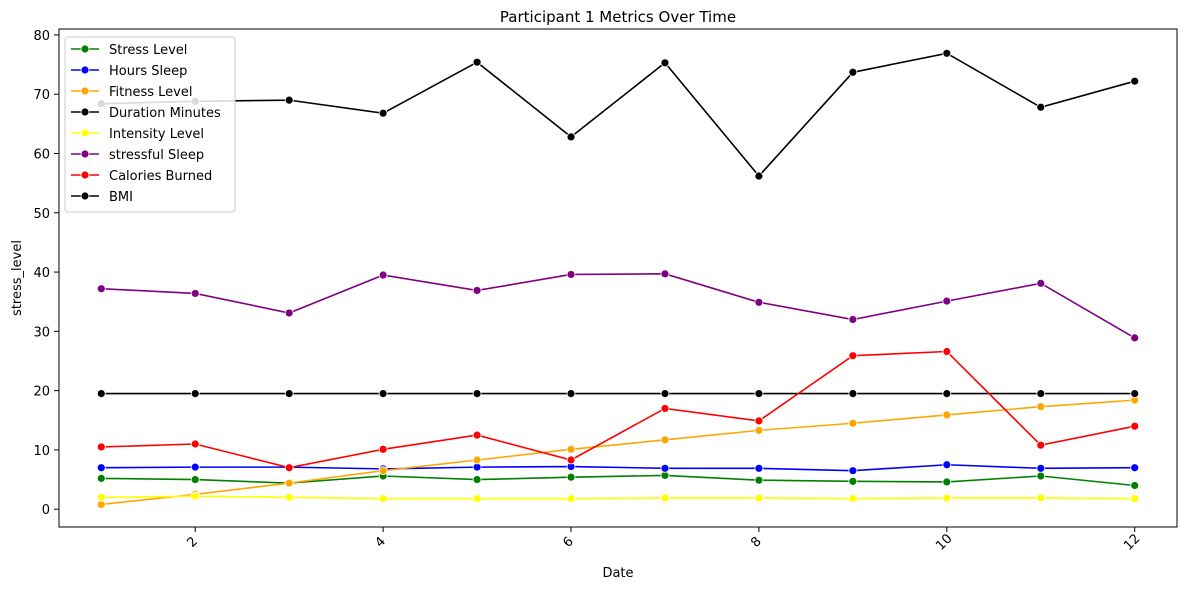 This screenshot has height=590, width=1189. What do you see at coordinates (618, 17) in the screenshot?
I see `chart-title: Participant 1 Metrics Over Time` at bounding box center [618, 17].